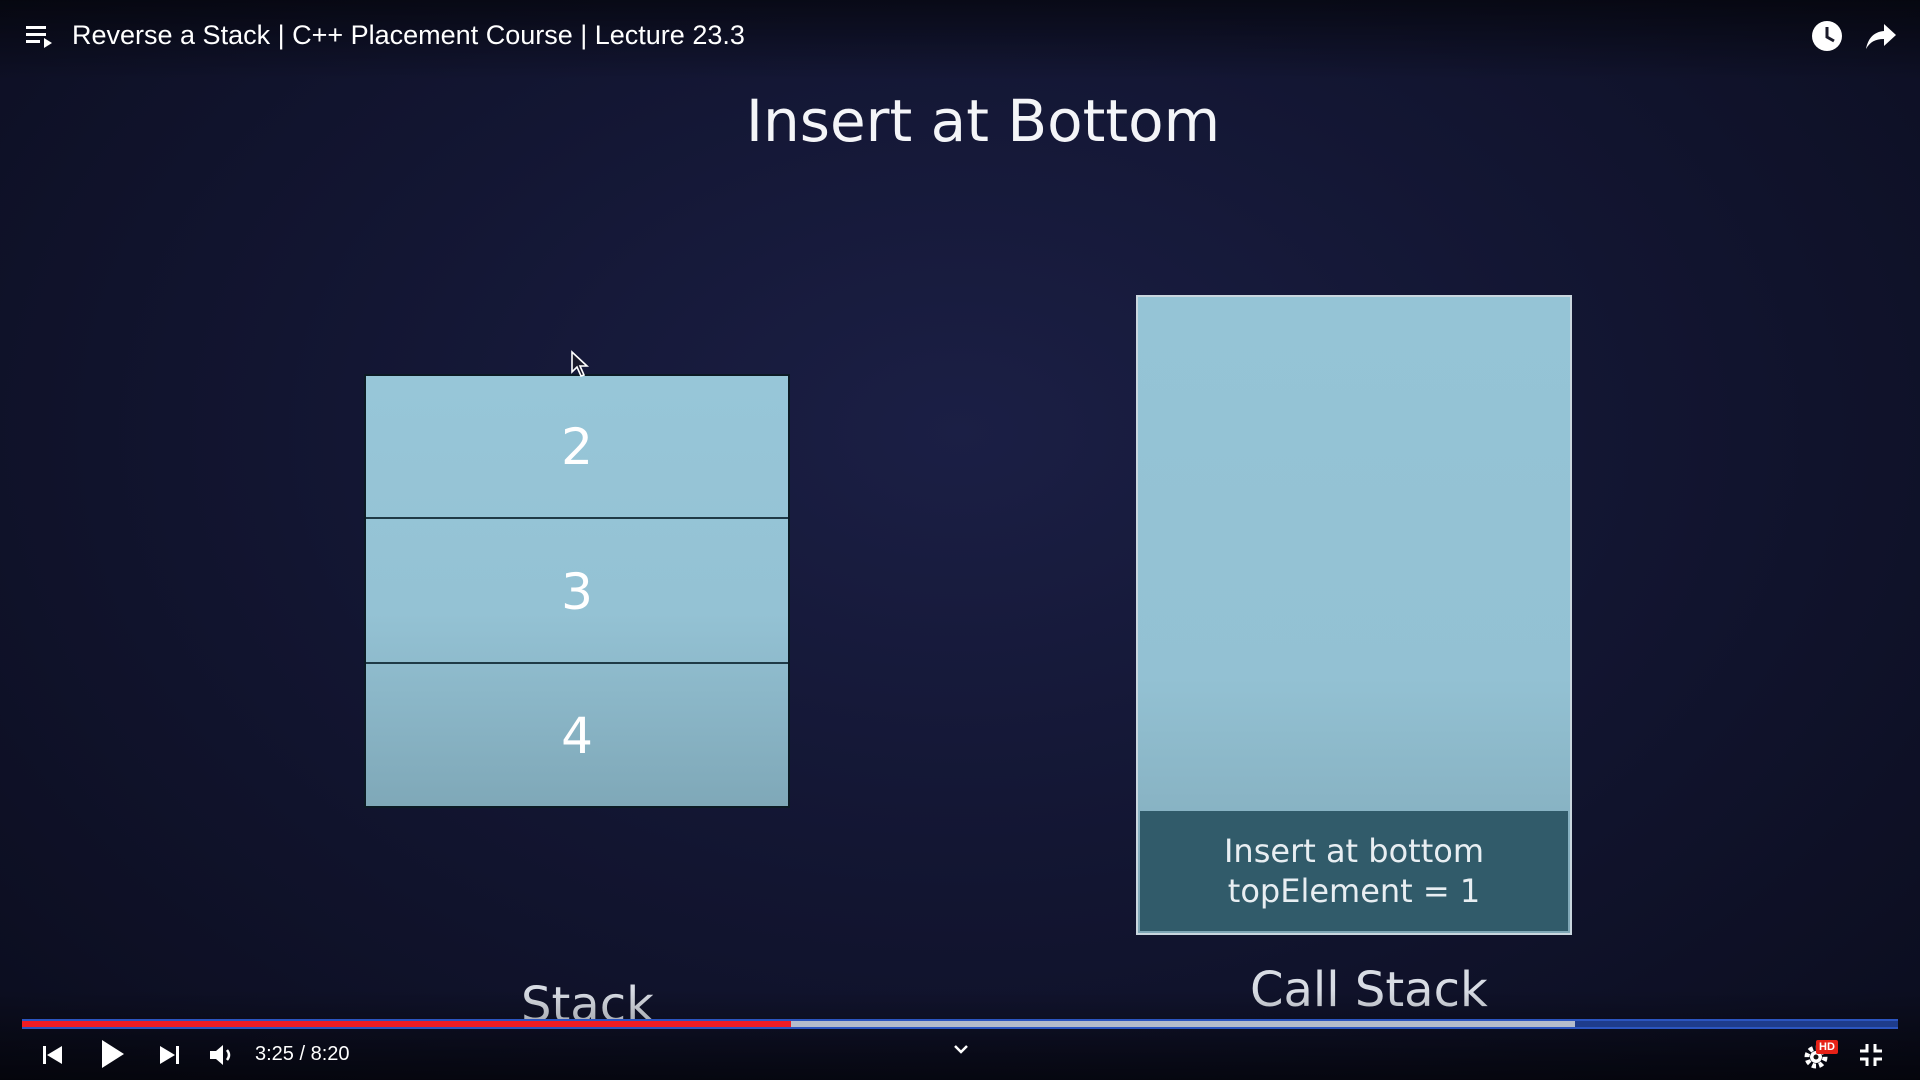 Image resolution: width=1920 pixels, height=1080 pixels. What do you see at coordinates (961, 1050) in the screenshot?
I see `chevron-down-icon` at bounding box center [961, 1050].